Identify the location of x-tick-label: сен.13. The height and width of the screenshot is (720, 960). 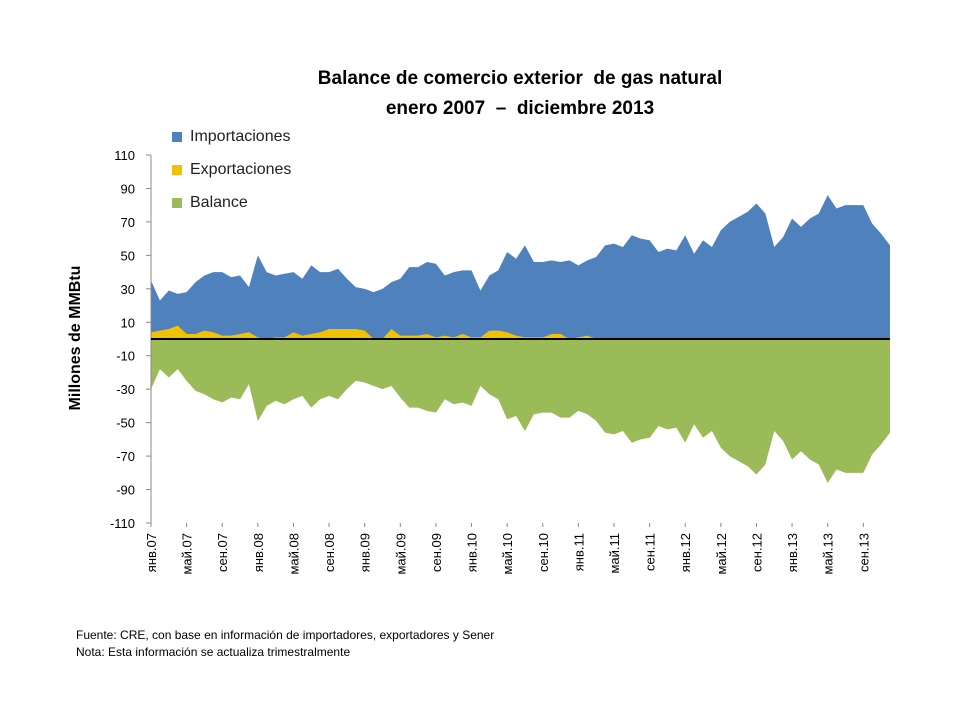
(863, 552).